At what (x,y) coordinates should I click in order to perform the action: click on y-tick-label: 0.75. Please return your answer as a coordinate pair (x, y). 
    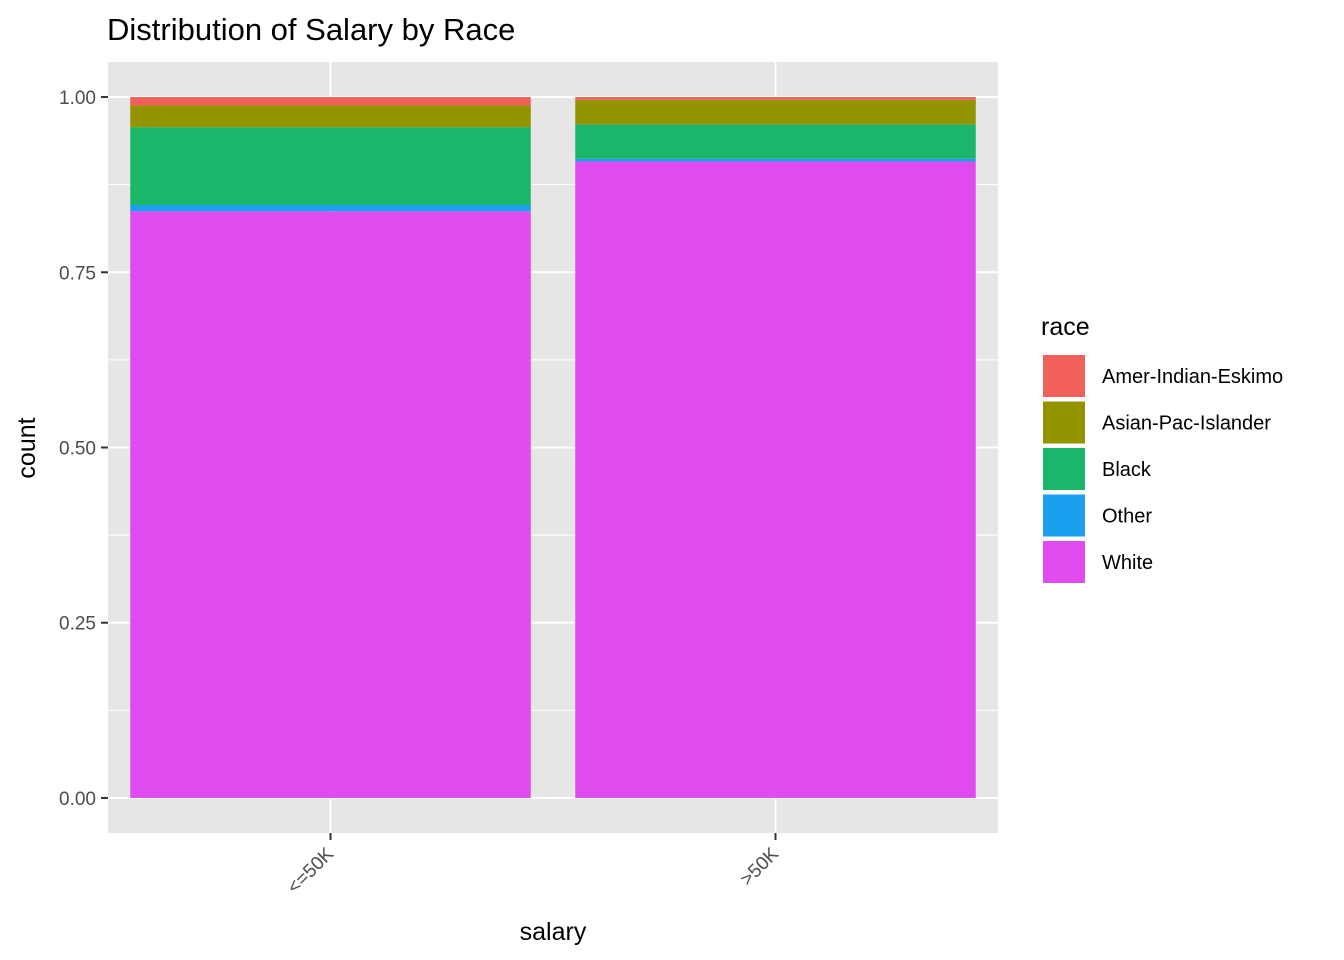
    Looking at the image, I should click on (77, 273).